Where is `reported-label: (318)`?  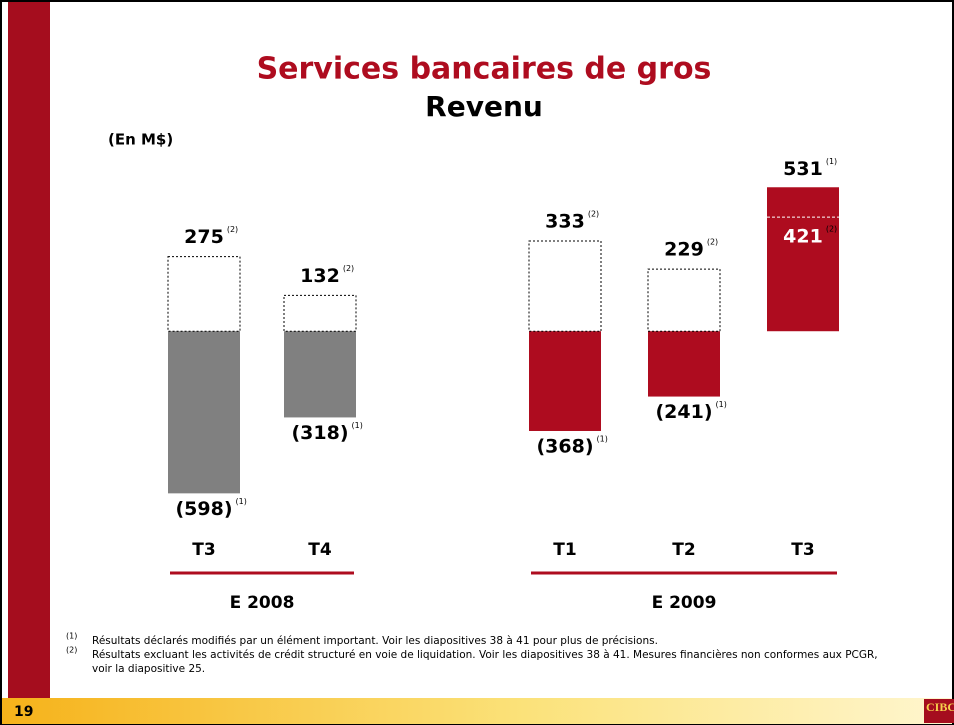 reported-label: (318) is located at coordinates (319, 433).